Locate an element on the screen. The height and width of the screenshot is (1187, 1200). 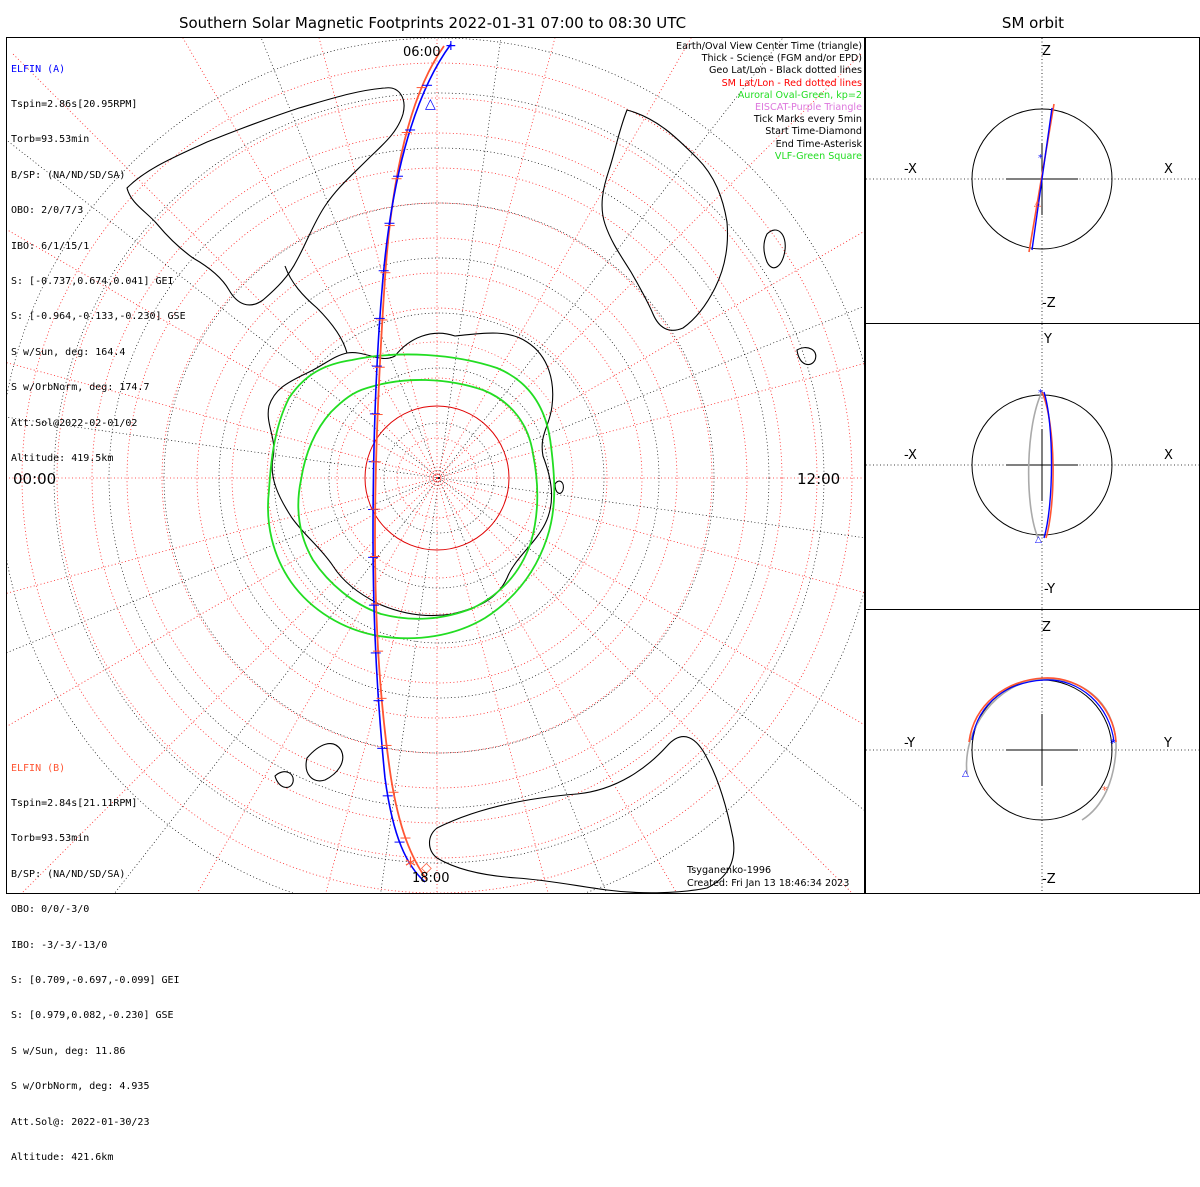
elfin-b-line: IBO: -3/-3/-13/0 is located at coordinates (59, 945).